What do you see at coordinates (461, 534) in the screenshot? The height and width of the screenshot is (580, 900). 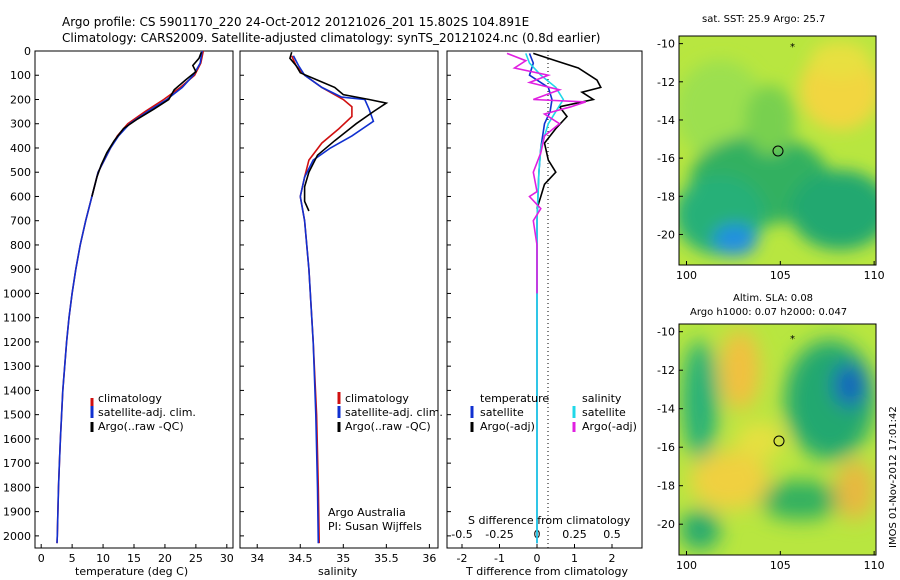 I see `s-diff-tick-label: -0.5` at bounding box center [461, 534].